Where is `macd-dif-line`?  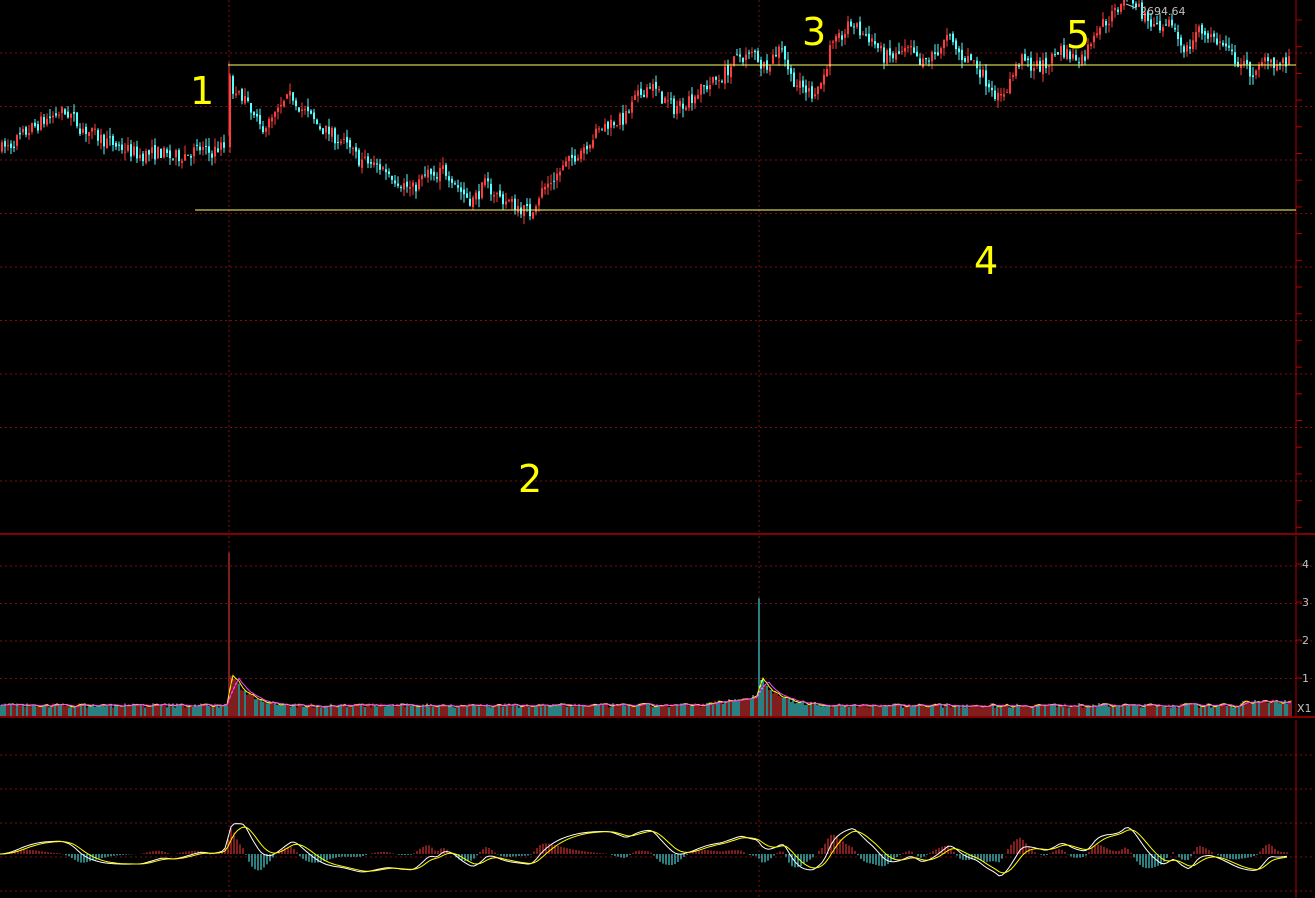 macd-dif-line is located at coordinates (644, 850).